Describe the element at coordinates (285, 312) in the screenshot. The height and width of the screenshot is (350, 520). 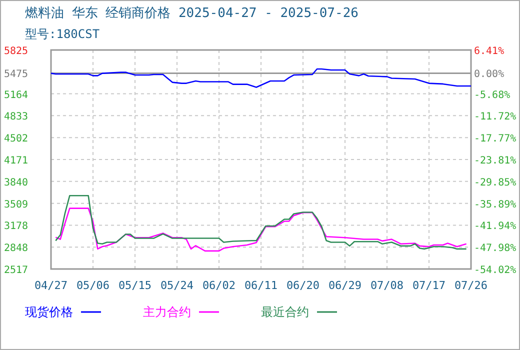
I see `legend-label: 最近合约` at that location.